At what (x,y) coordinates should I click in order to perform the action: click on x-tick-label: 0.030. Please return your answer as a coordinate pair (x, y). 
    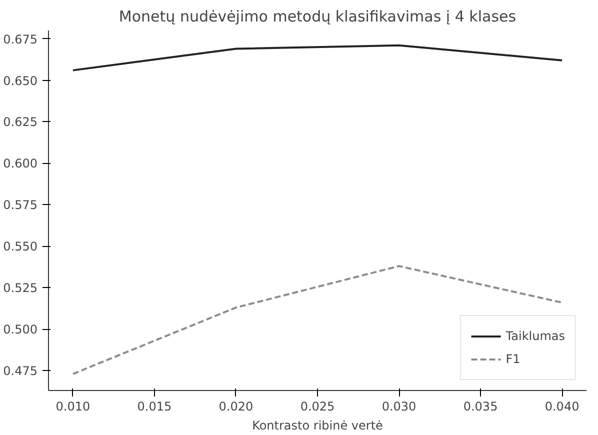
    Looking at the image, I should click on (399, 407).